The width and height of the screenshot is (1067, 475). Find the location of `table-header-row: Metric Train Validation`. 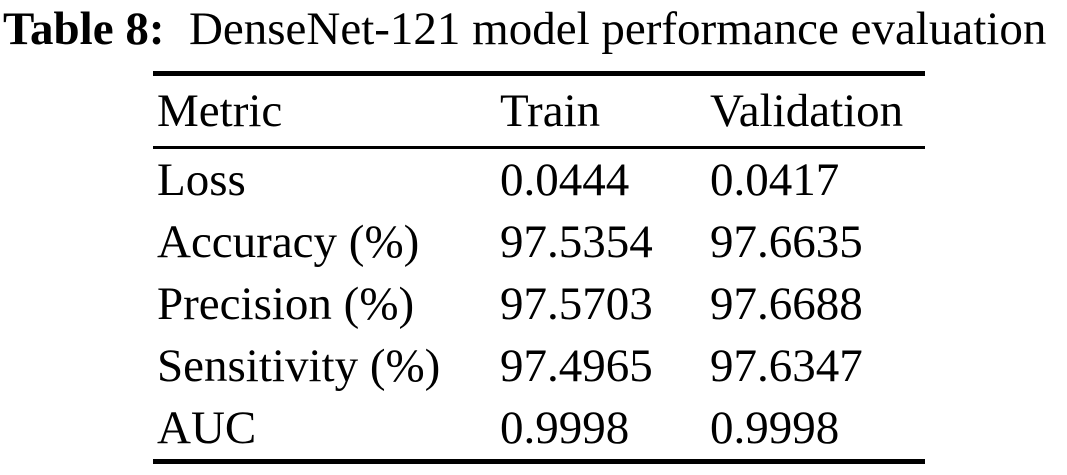

table-header-row: Metric Train Validation is located at coordinates (539, 112).